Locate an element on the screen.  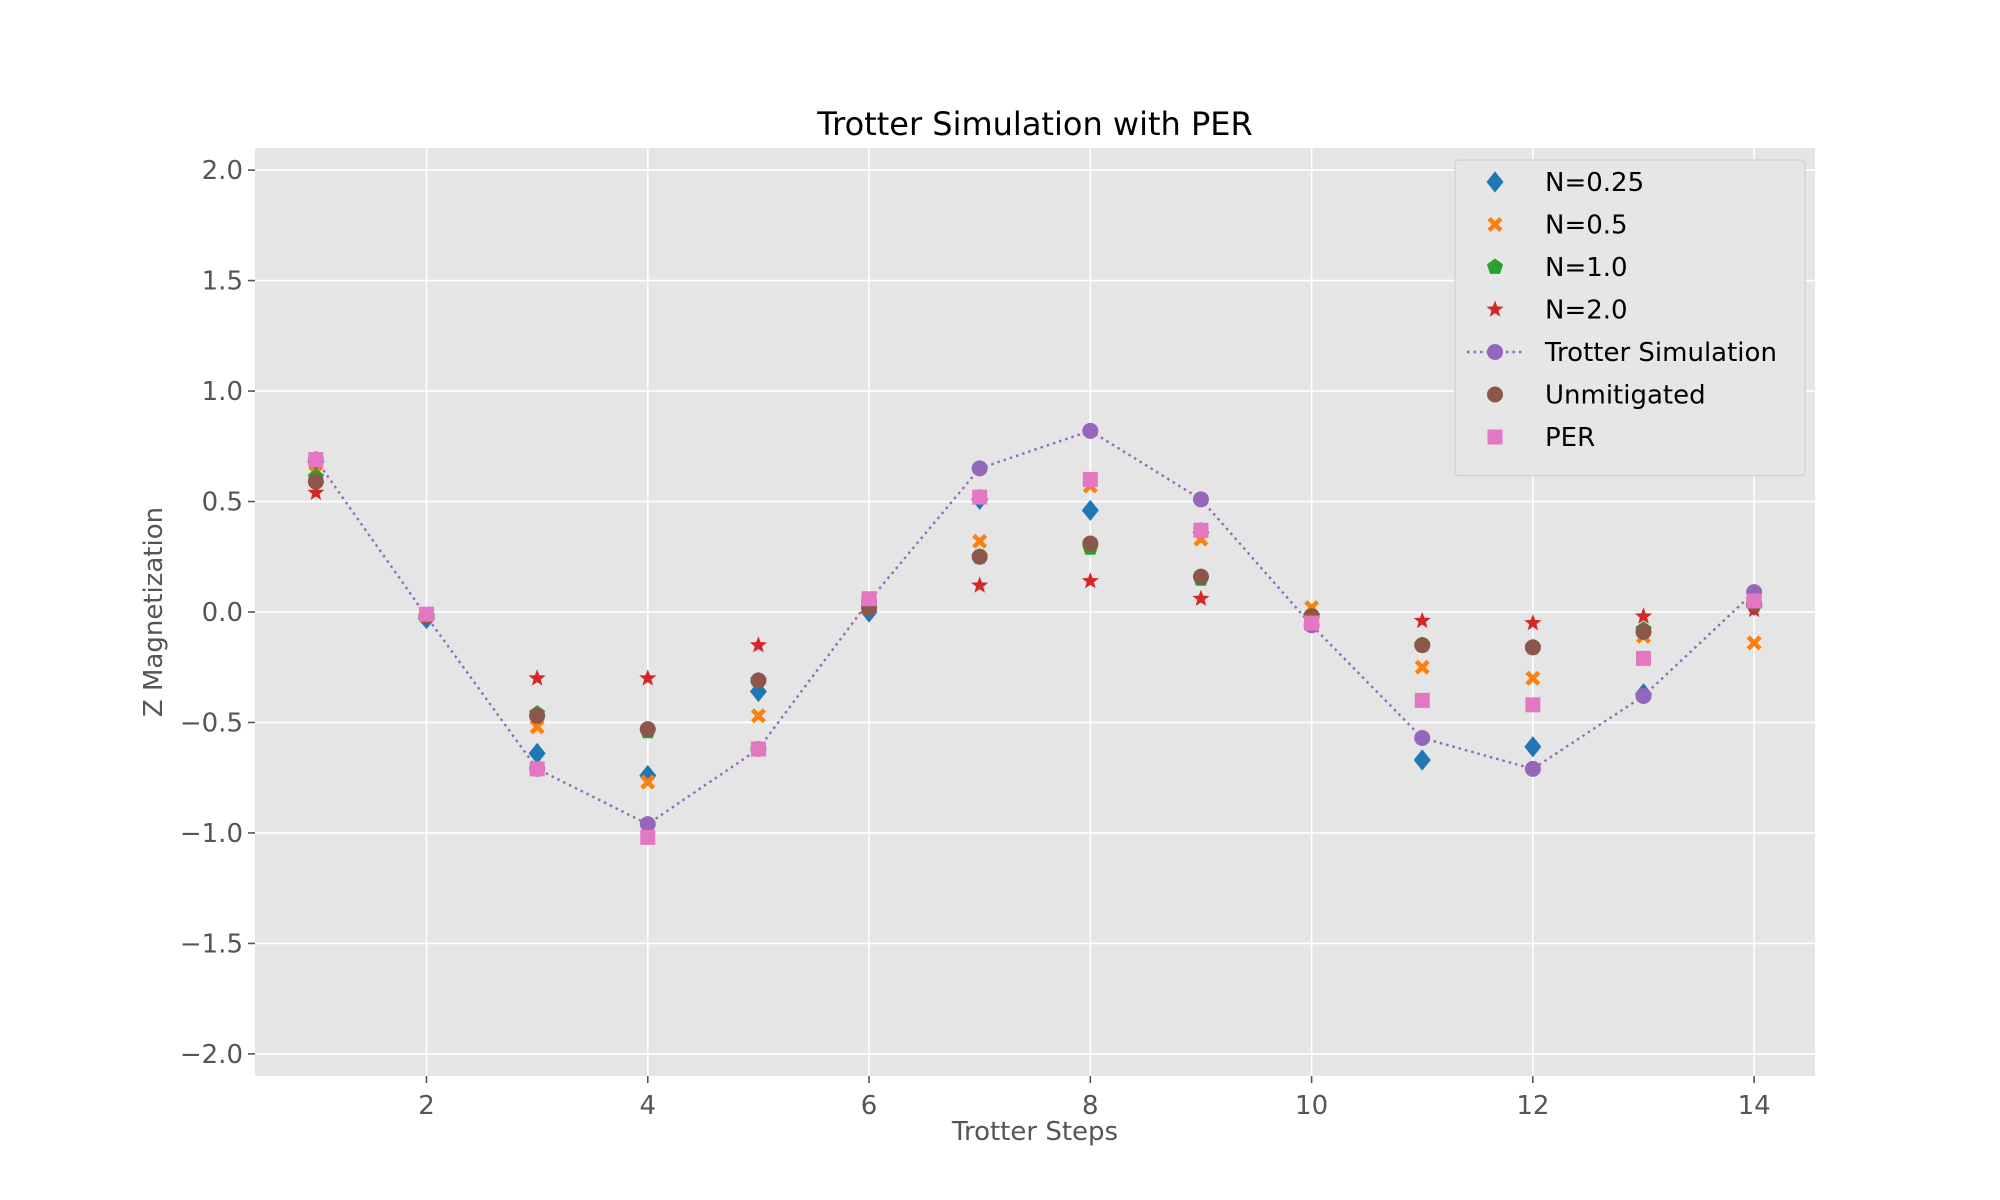
legend-label-trotter-simulation: Trotter Simulation is located at coordinates (1660, 353).